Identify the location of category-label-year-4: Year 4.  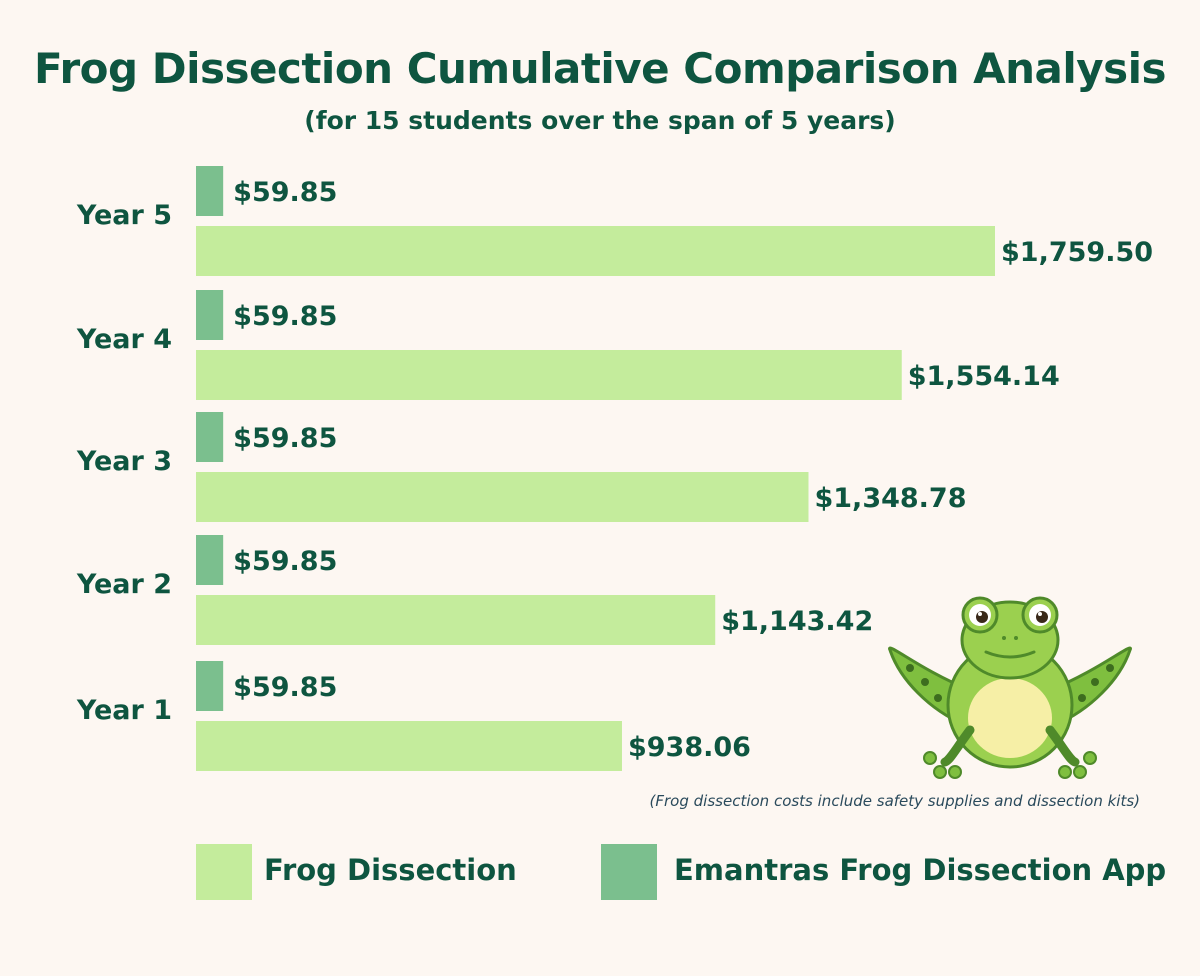
(124, 339).